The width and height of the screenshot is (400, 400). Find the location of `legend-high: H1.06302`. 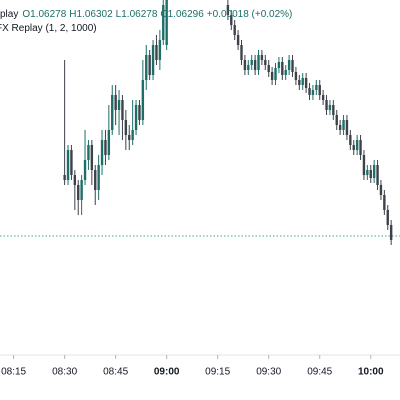

legend-high: H1.06302 is located at coordinates (91, 14).